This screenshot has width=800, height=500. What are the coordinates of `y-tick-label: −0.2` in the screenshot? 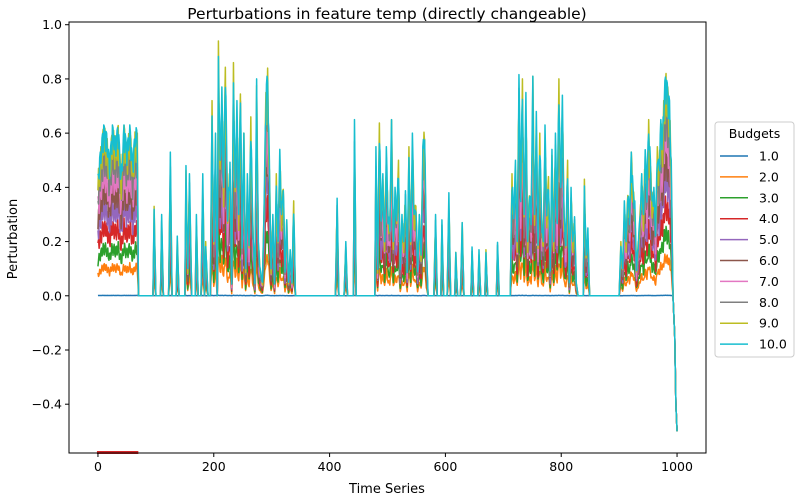 It's located at (47, 349).